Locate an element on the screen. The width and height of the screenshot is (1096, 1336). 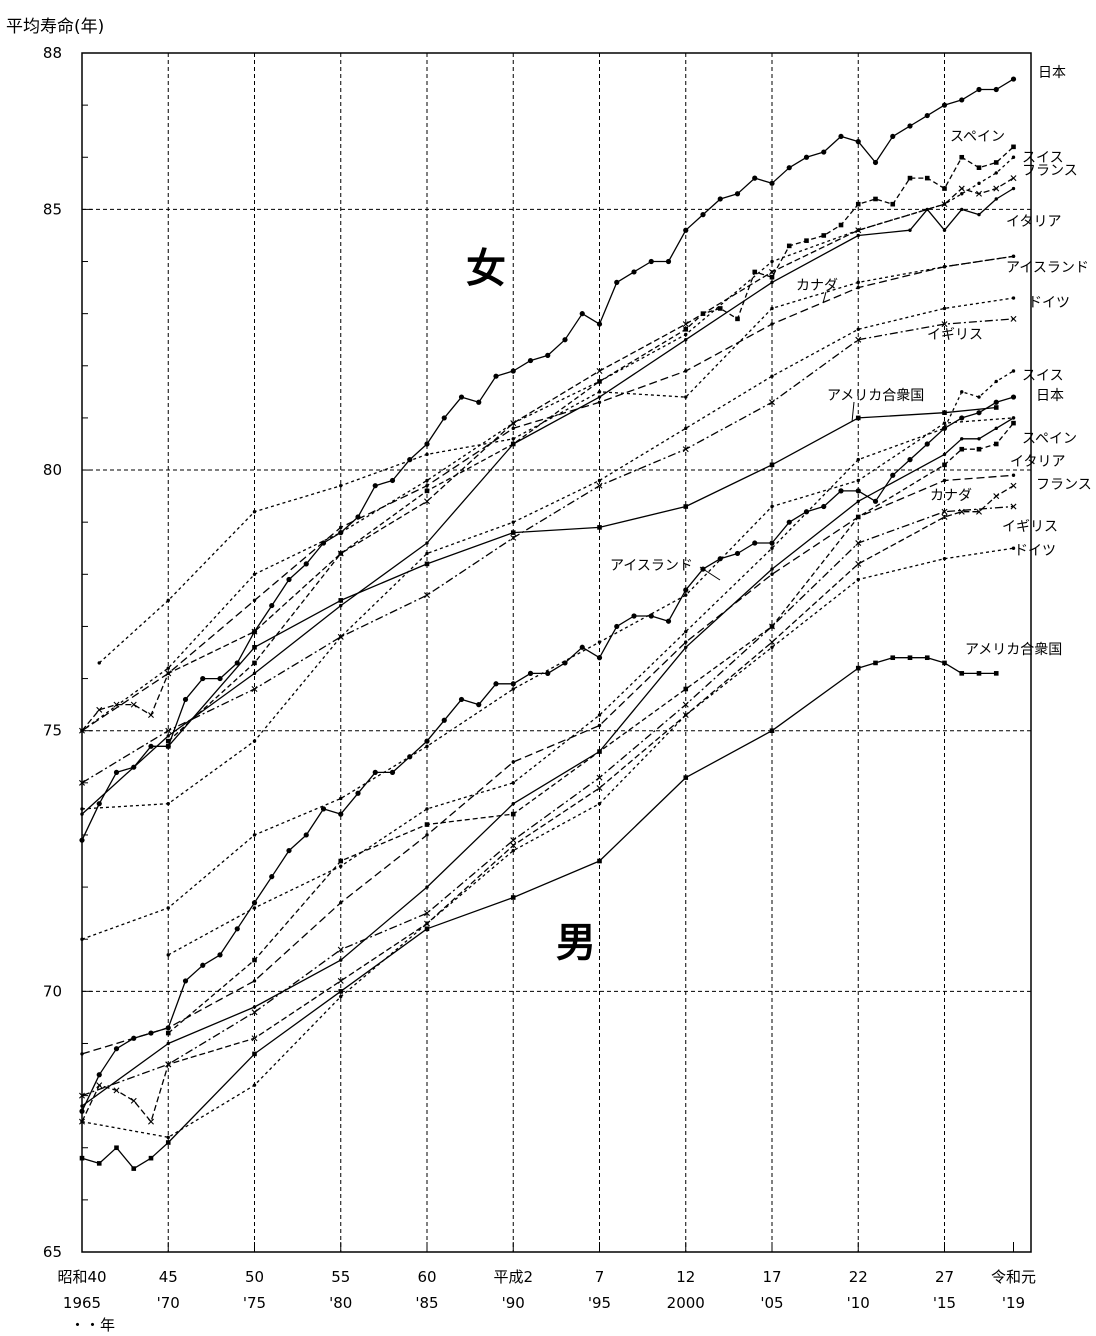
series-label: アイスランド is located at coordinates (1047, 268).